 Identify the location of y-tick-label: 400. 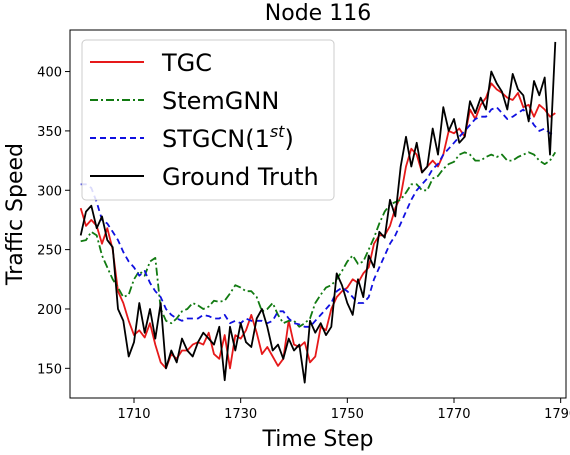
(49, 73).